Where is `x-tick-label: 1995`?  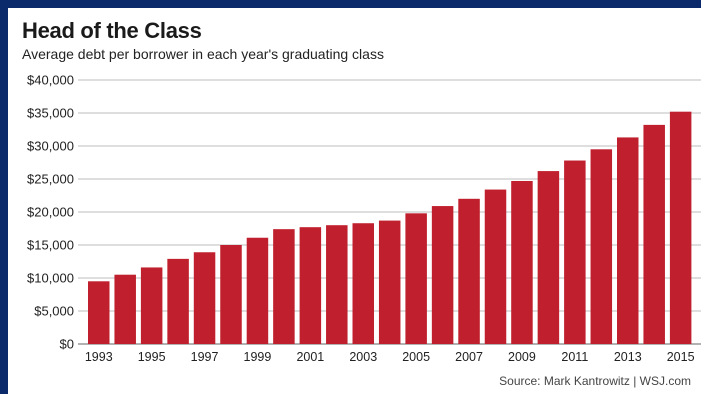 x-tick-label: 1995 is located at coordinates (152, 357).